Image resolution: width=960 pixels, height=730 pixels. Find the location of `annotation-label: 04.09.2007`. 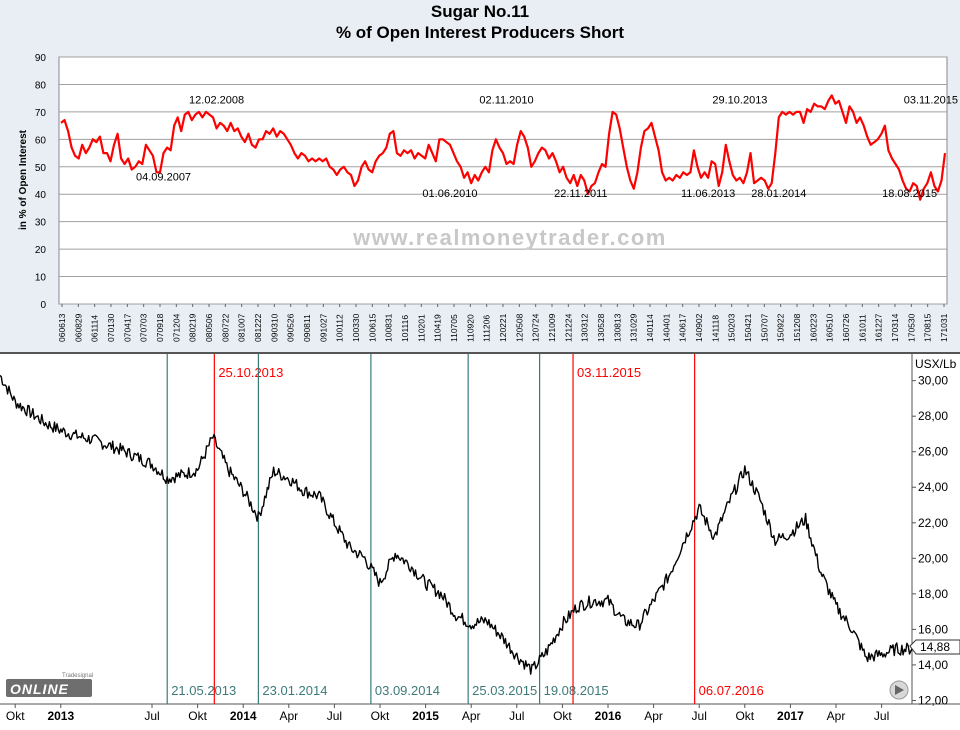

annotation-label: 04.09.2007 is located at coordinates (163, 178).